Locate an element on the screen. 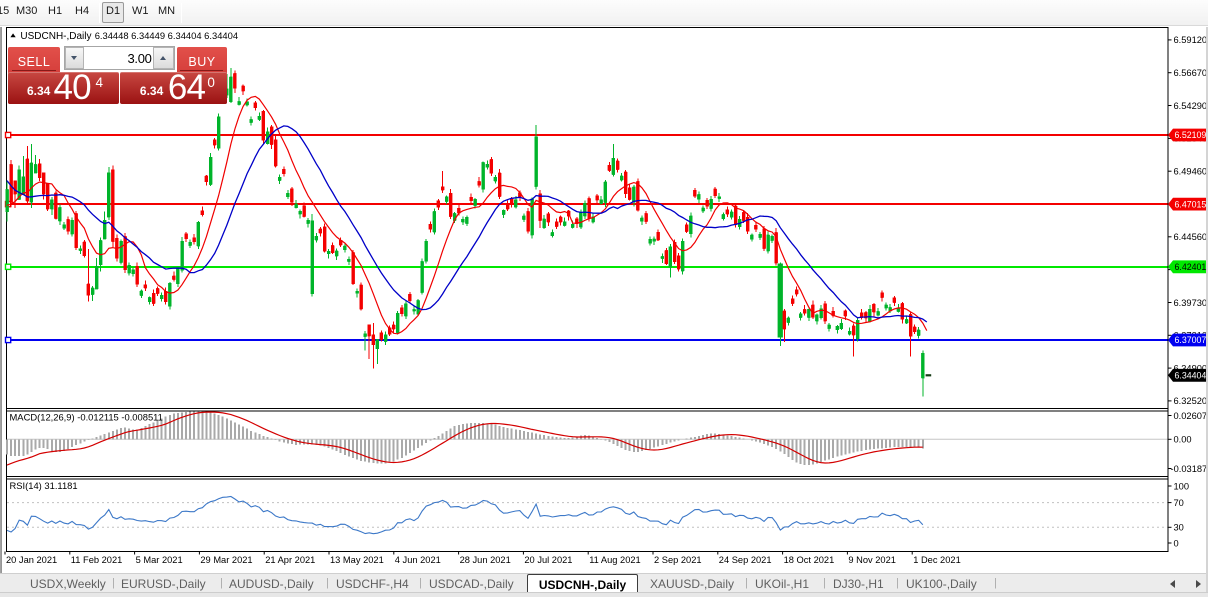 The width and height of the screenshot is (1208, 597). svg-text: 100 is located at coordinates (1182, 486).